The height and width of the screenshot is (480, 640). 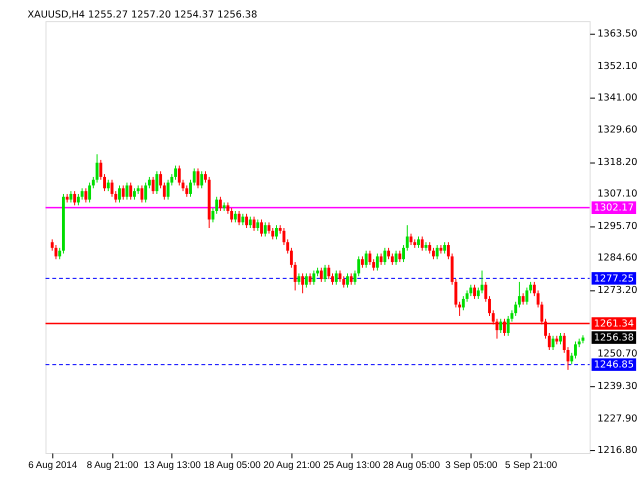 What do you see at coordinates (617, 194) in the screenshot?
I see `y-tick-label: 1307.10` at bounding box center [617, 194].